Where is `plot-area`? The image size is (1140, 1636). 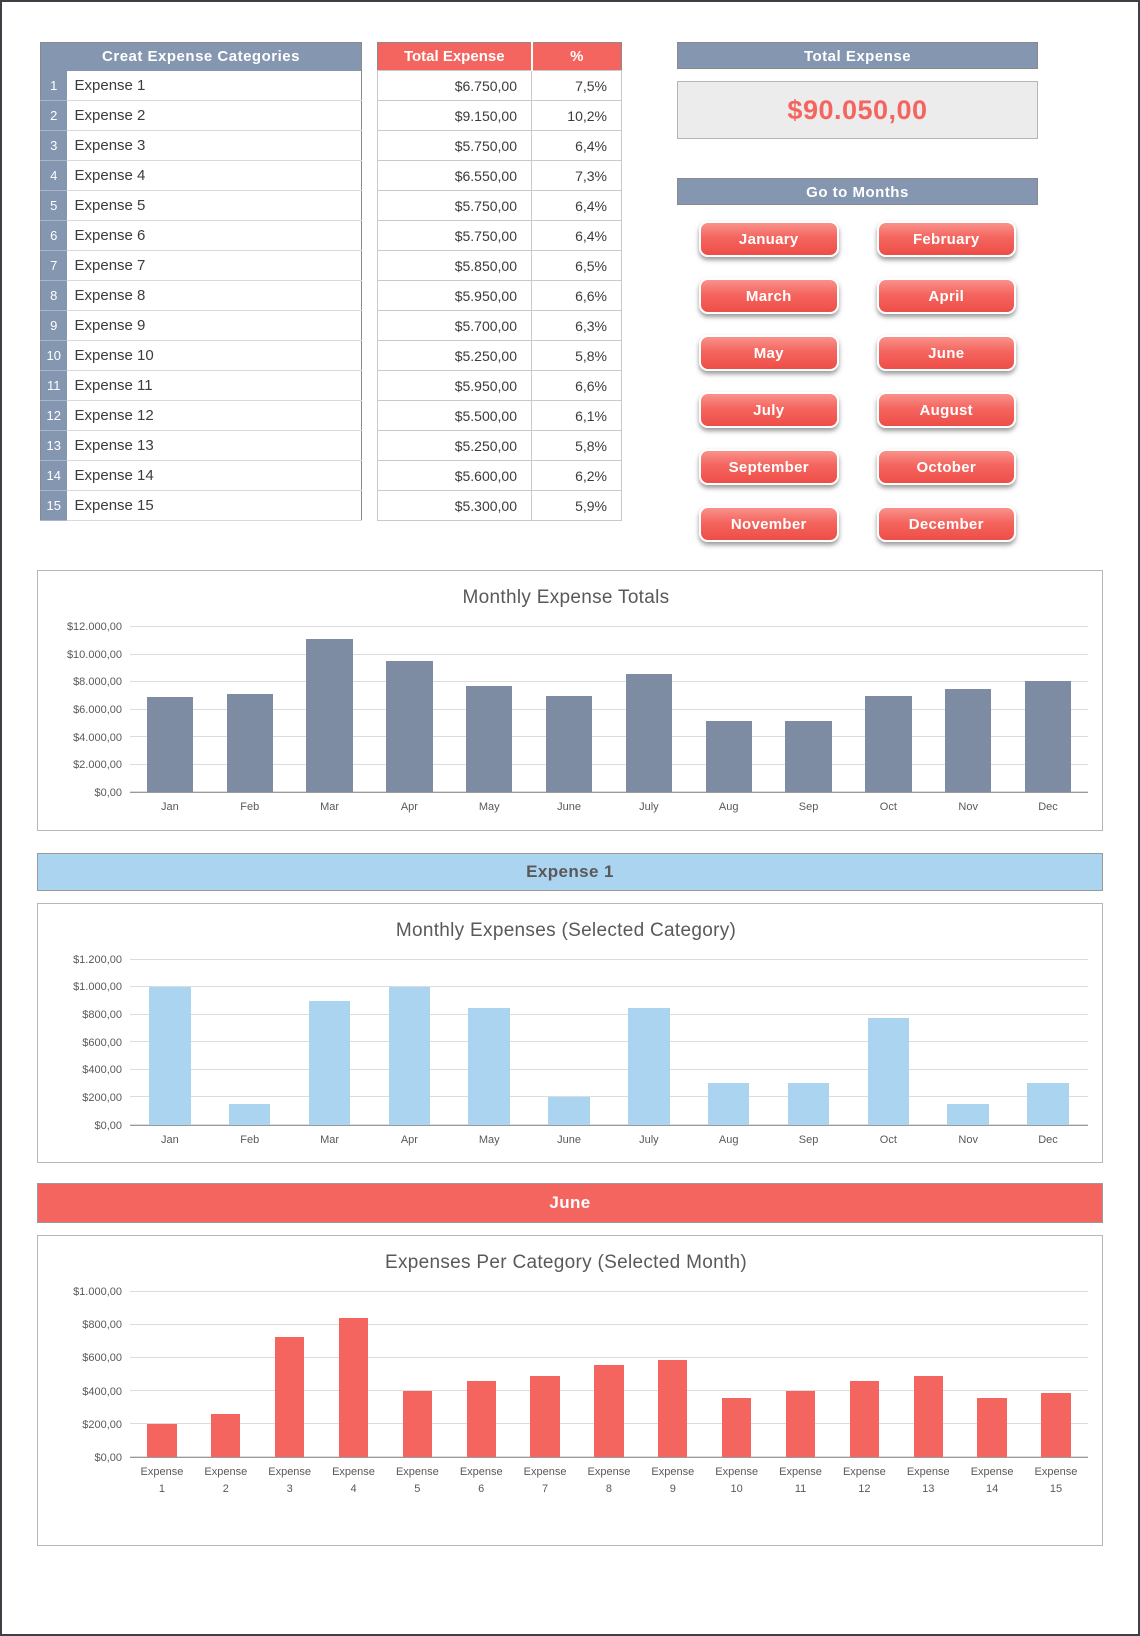 plot-area is located at coordinates (609, 1374).